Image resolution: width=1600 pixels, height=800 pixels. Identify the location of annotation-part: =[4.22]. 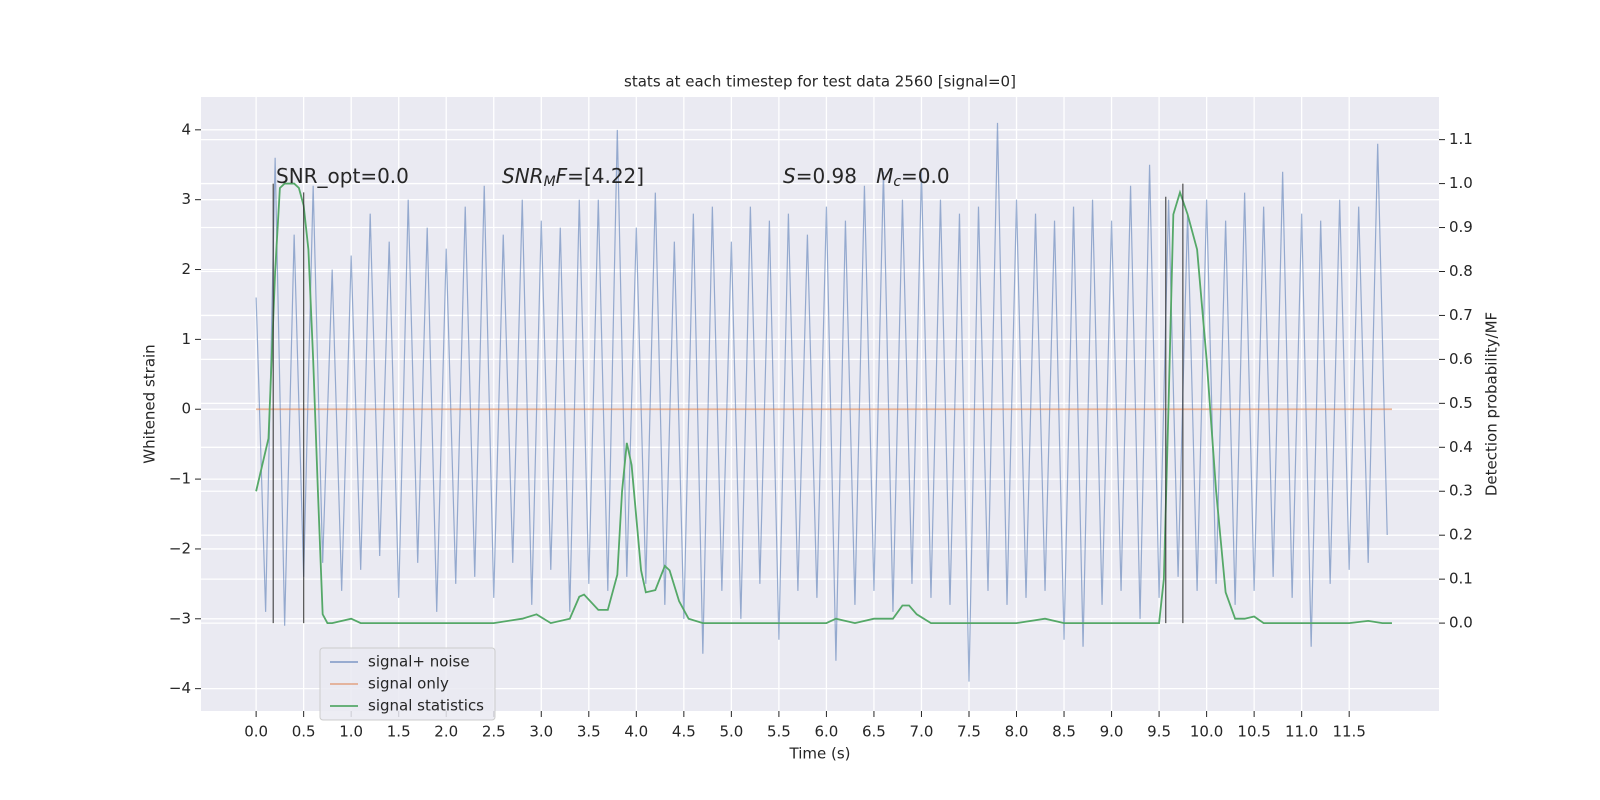
(605, 176).